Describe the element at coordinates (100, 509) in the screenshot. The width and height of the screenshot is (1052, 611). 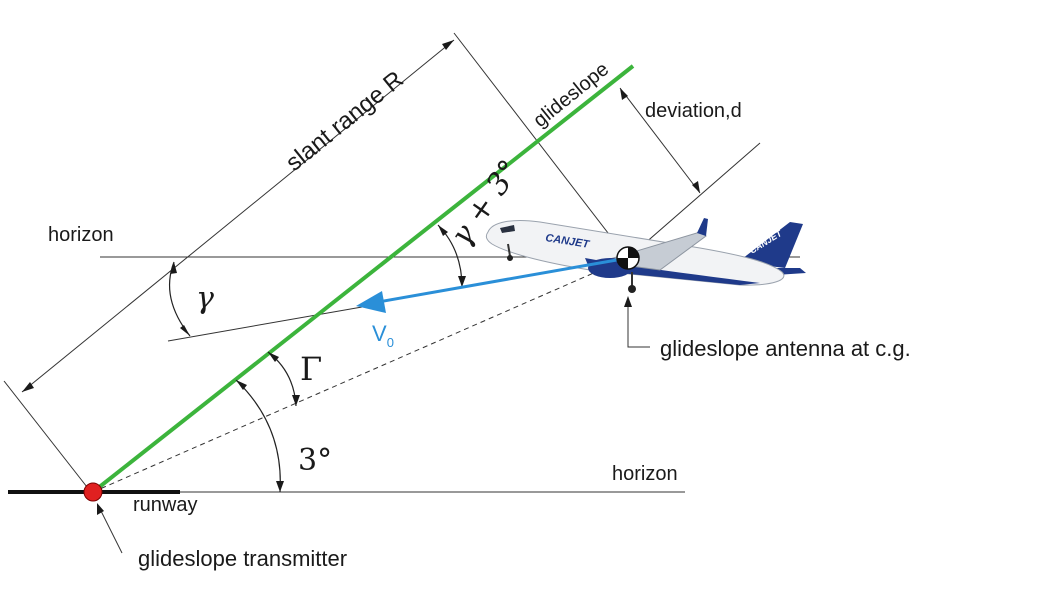
I see `transmitter-leader-arrowhead` at that location.